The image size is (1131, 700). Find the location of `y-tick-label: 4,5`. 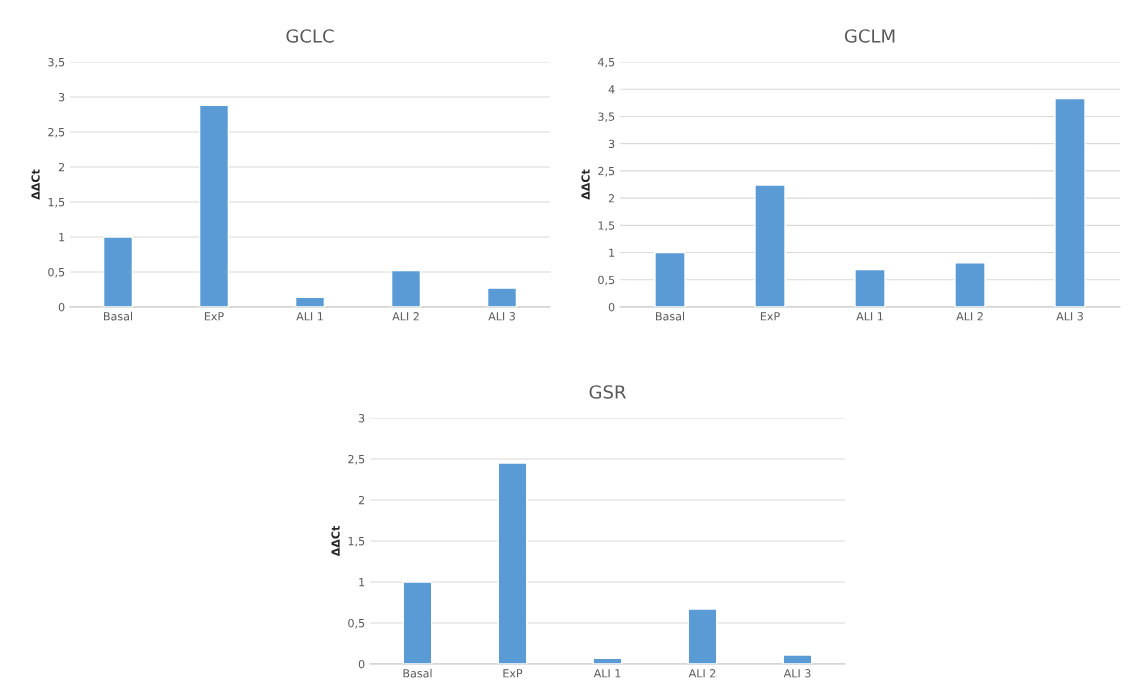

y-tick-label: 4,5 is located at coordinates (606, 63).